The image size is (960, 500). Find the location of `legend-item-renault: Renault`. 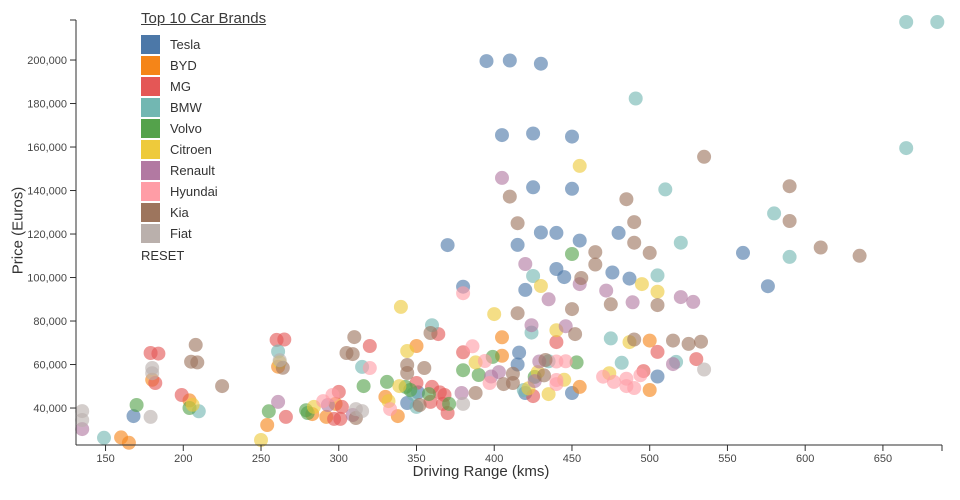

legend-item-renault: Renault is located at coordinates (203, 170).